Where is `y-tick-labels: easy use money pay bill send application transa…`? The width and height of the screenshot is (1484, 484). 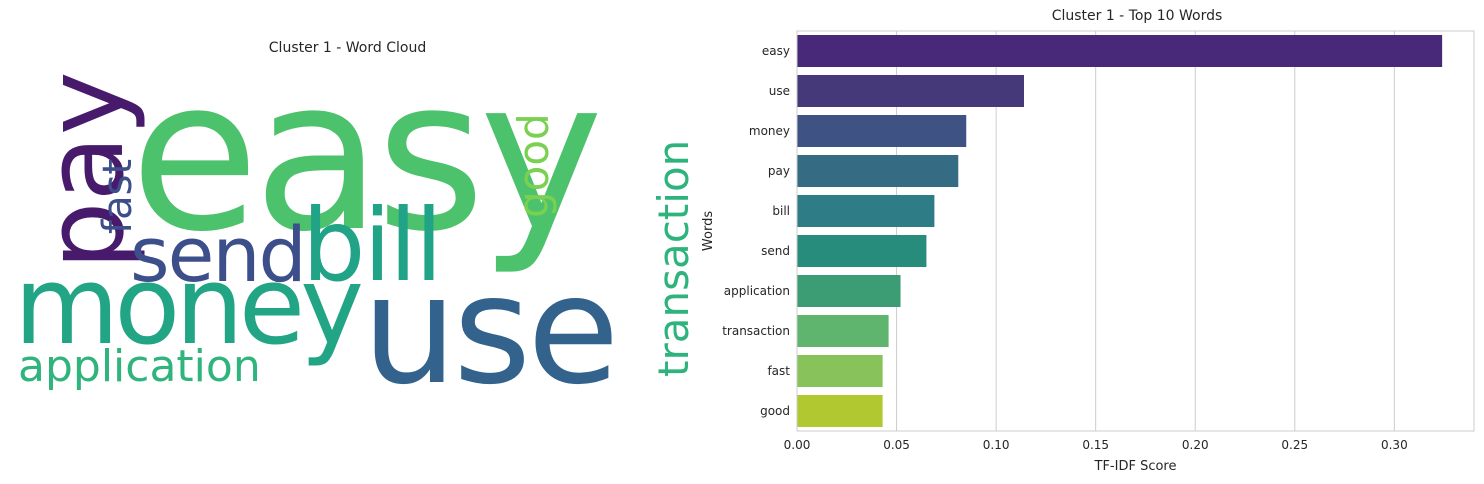 y-tick-labels: easy use money pay bill send application transa… is located at coordinates (756, 231).